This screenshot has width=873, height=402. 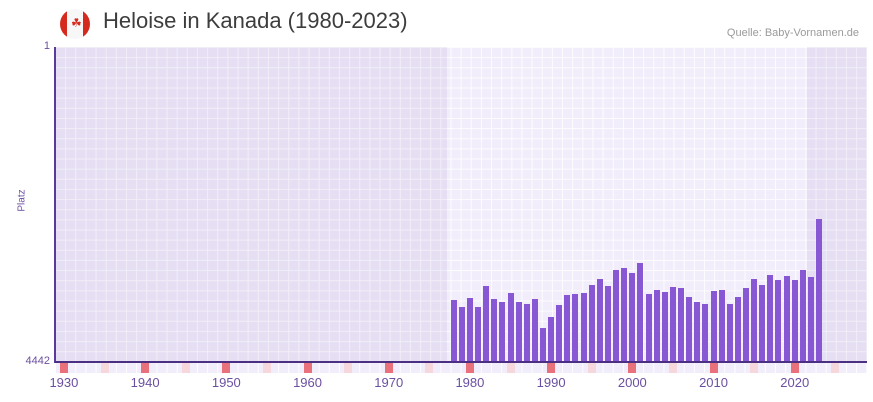 What do you see at coordinates (64, 382) in the screenshot?
I see `x-axis-tick-label: 1930` at bounding box center [64, 382].